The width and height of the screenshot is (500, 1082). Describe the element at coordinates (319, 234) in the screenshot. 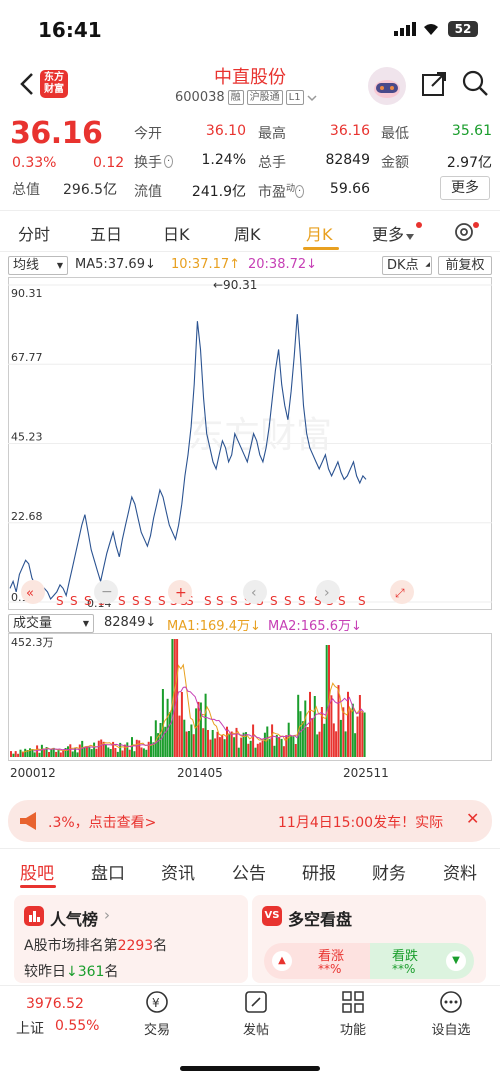

I see `tab-monthly-k: 月K` at that location.